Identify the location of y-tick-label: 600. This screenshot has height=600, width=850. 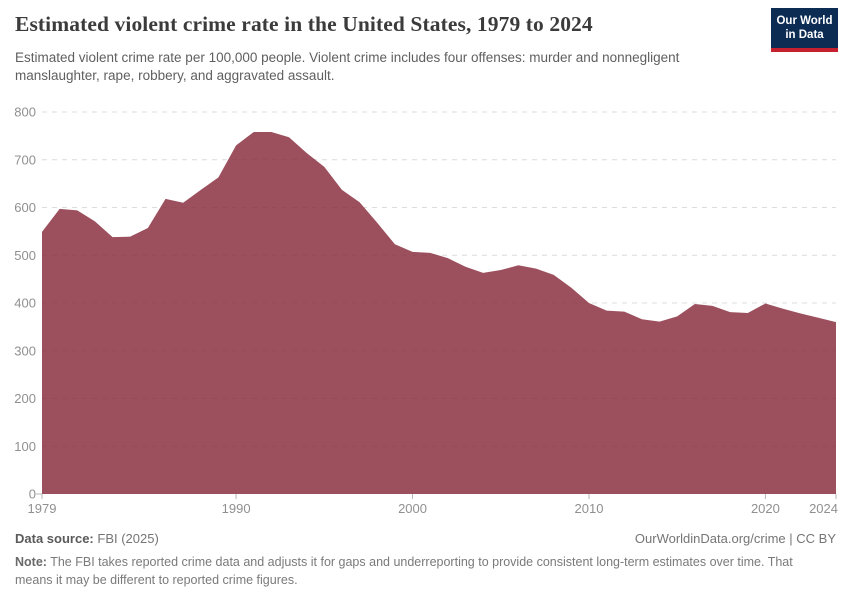
(25, 207).